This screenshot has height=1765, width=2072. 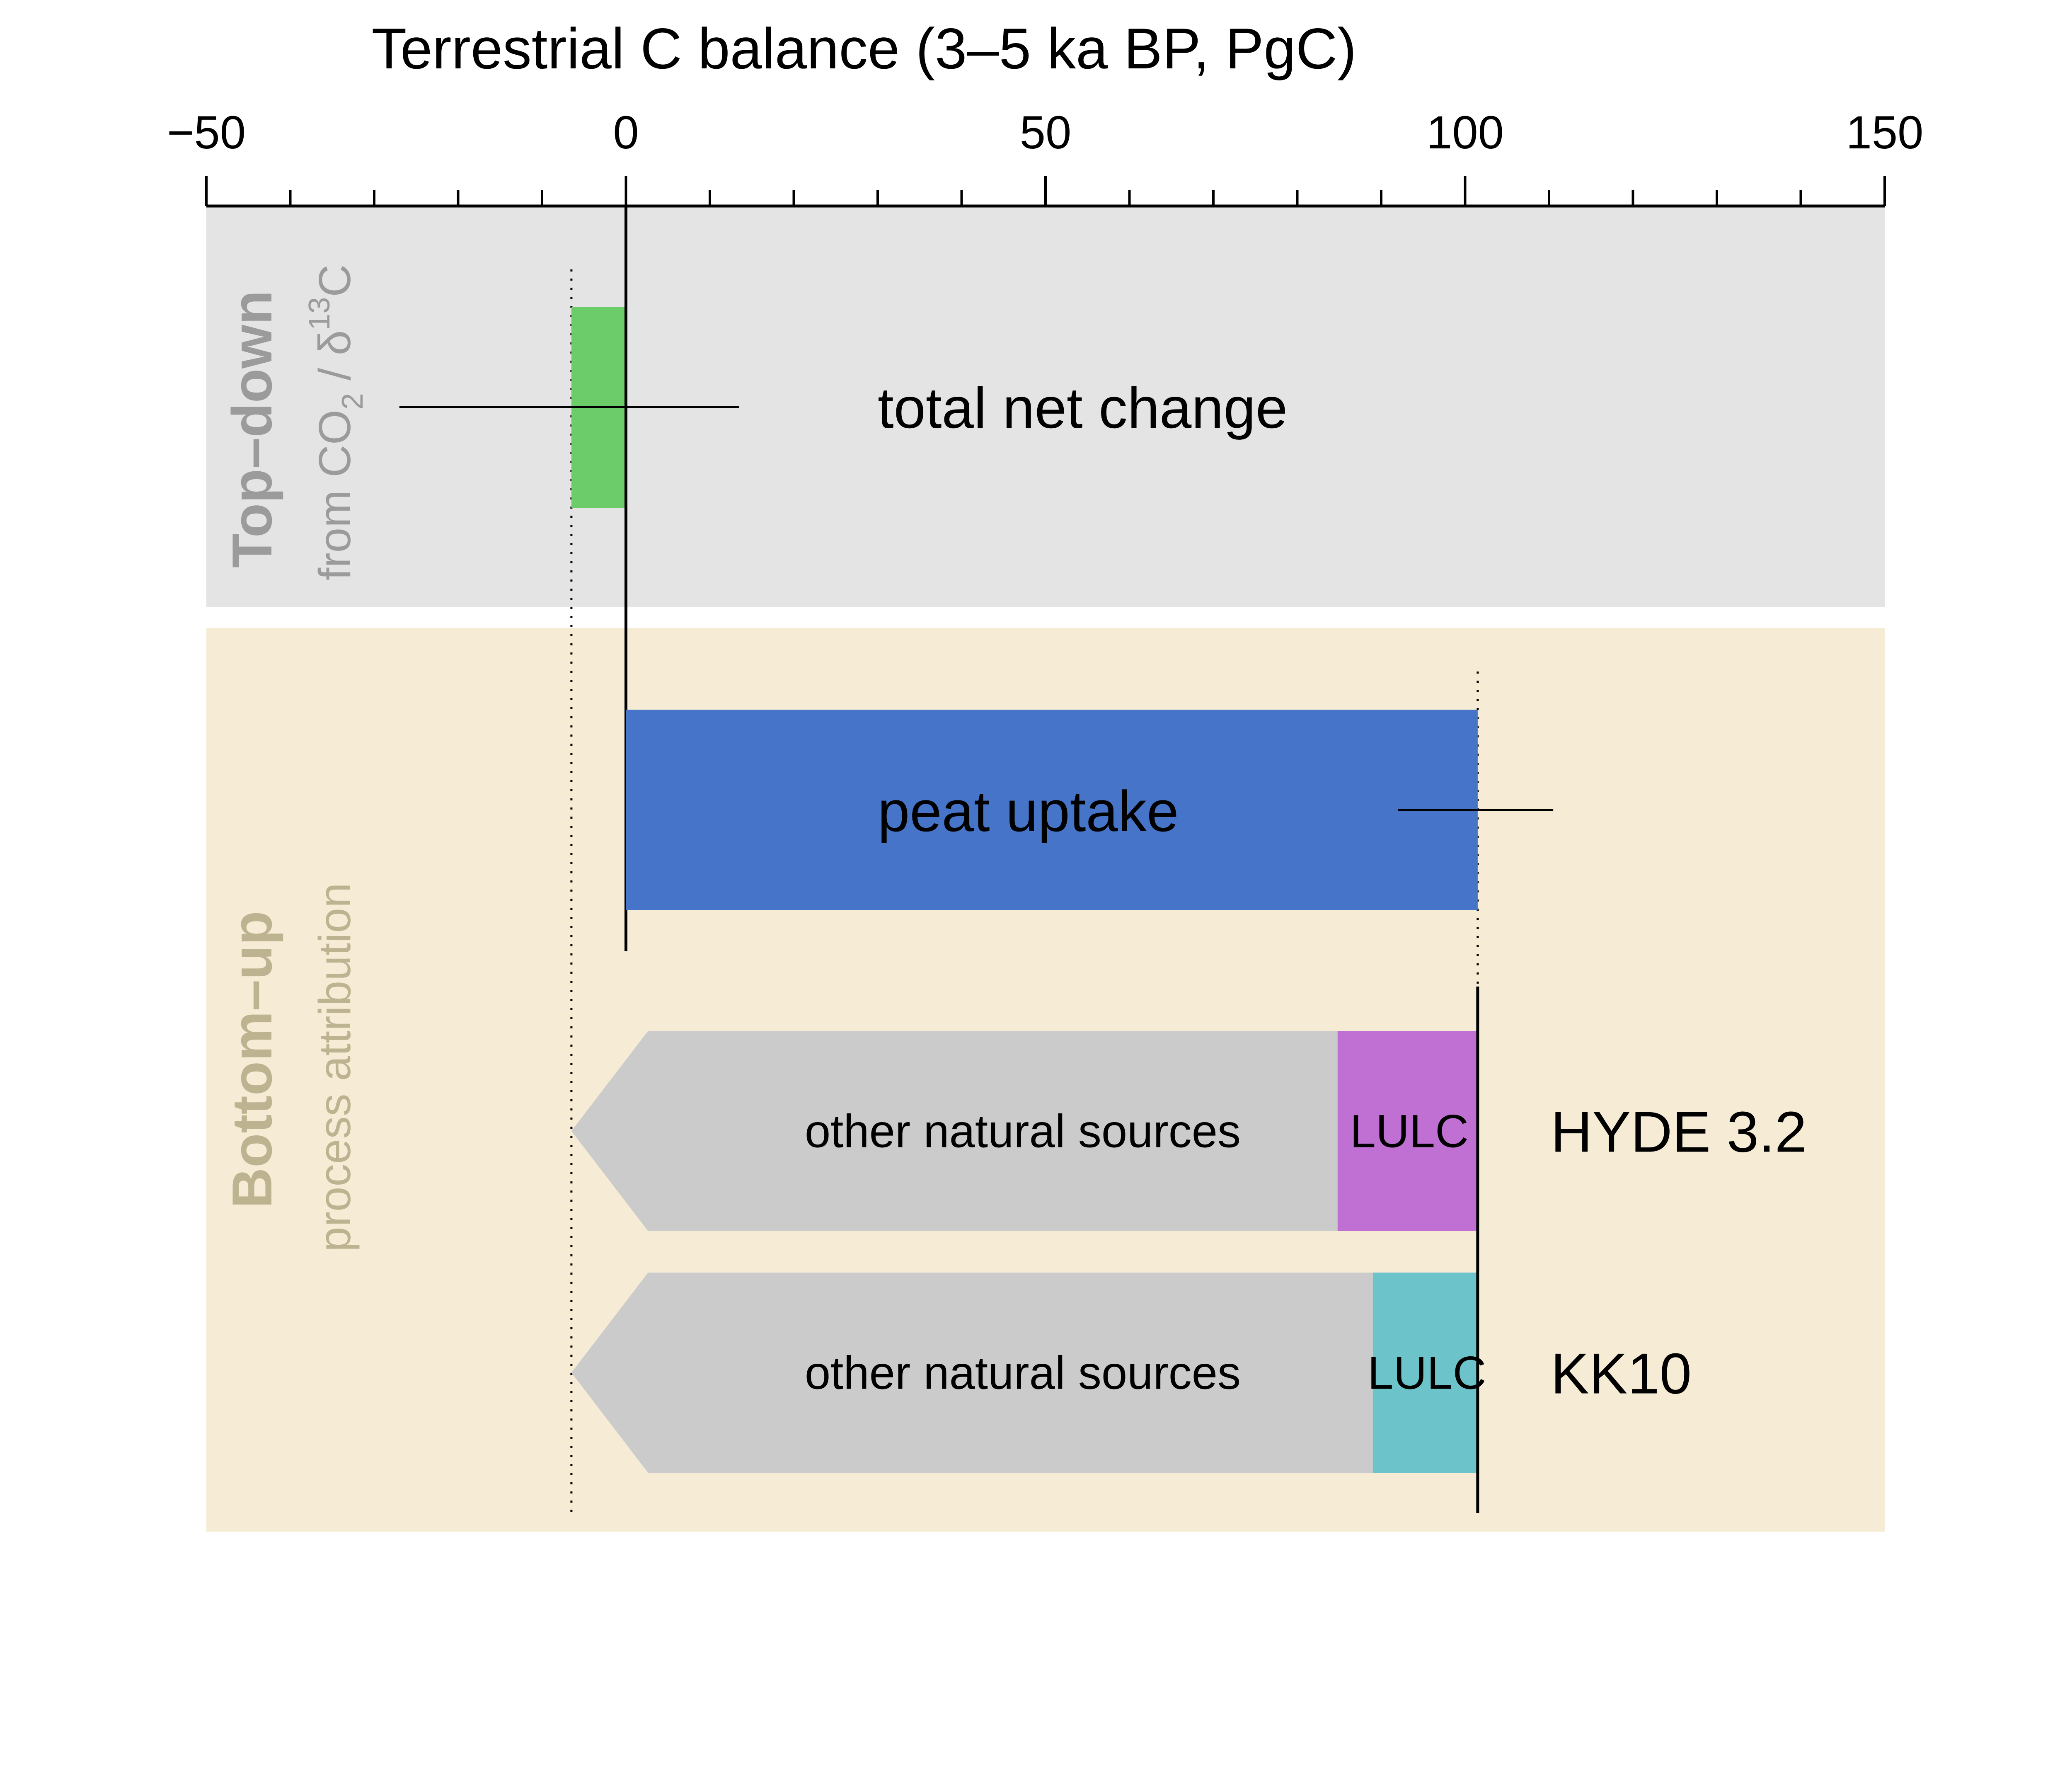 What do you see at coordinates (1465, 132) in the screenshot?
I see `x-tick-label: 100` at bounding box center [1465, 132].